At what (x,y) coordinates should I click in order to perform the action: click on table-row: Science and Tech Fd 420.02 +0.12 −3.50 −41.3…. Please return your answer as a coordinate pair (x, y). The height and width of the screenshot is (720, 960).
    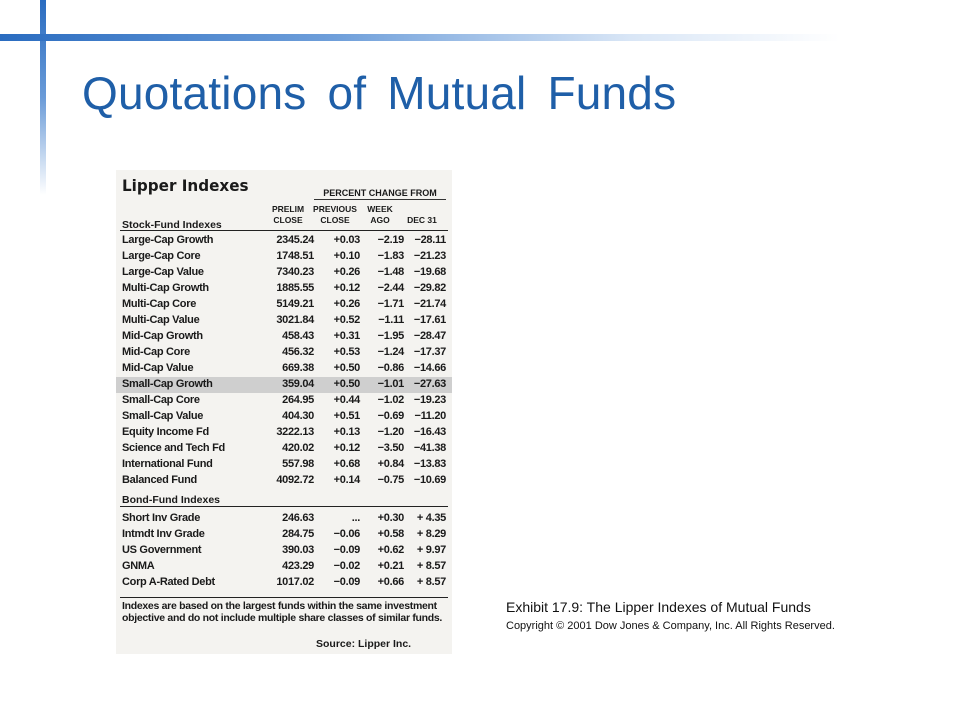
    Looking at the image, I should click on (284, 449).